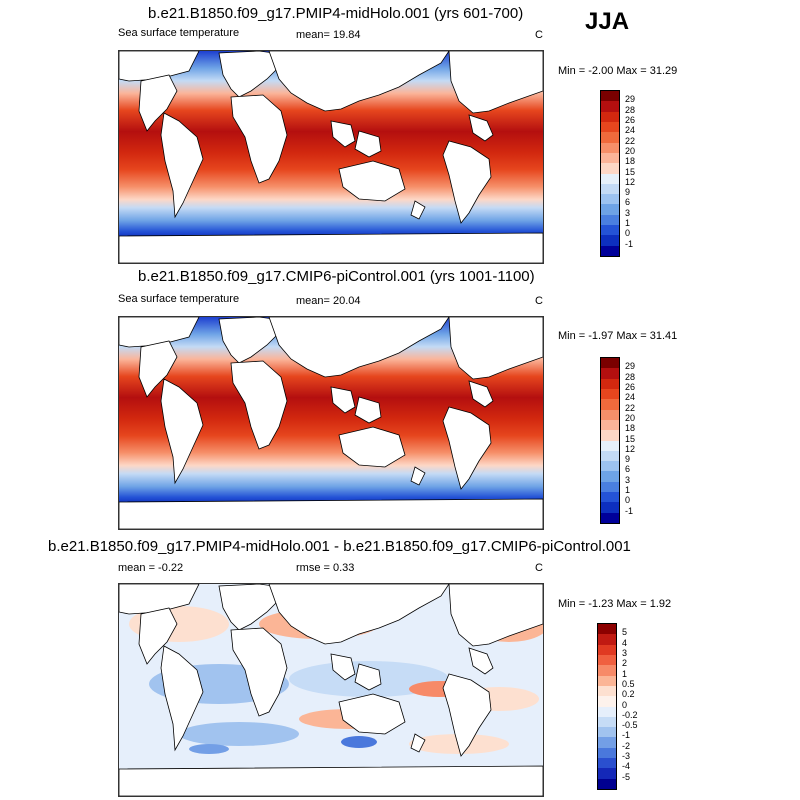  I want to click on panel-3-minmax: Min = -1.23 Max = 1.92, so click(615, 604).